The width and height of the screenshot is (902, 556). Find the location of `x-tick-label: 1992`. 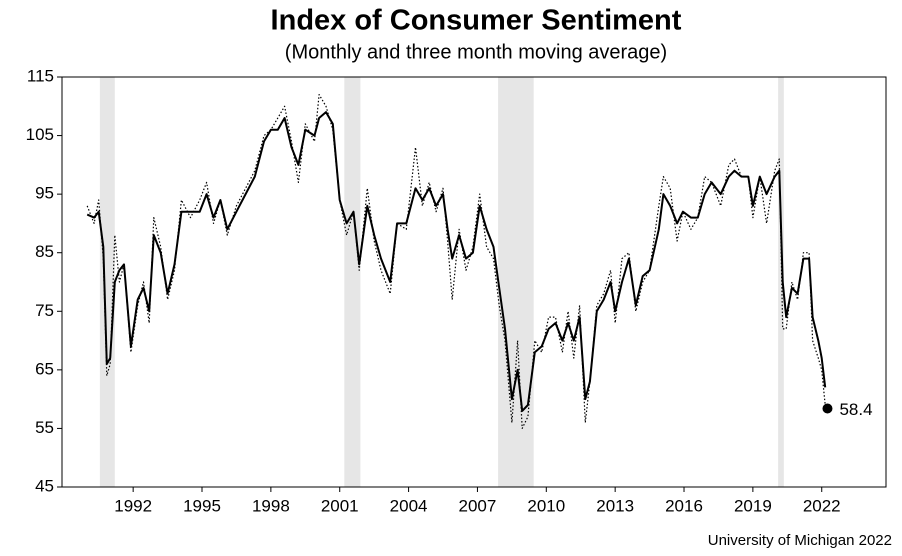

x-tick-label: 1992 is located at coordinates (133, 505).